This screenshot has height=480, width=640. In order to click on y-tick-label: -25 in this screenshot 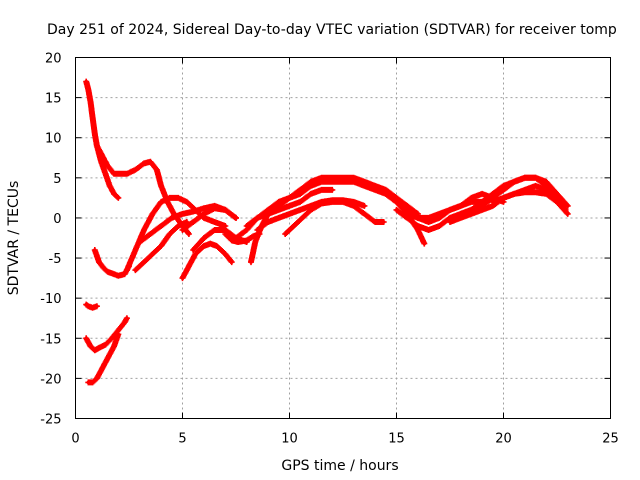, I will do `click(50, 420)`.